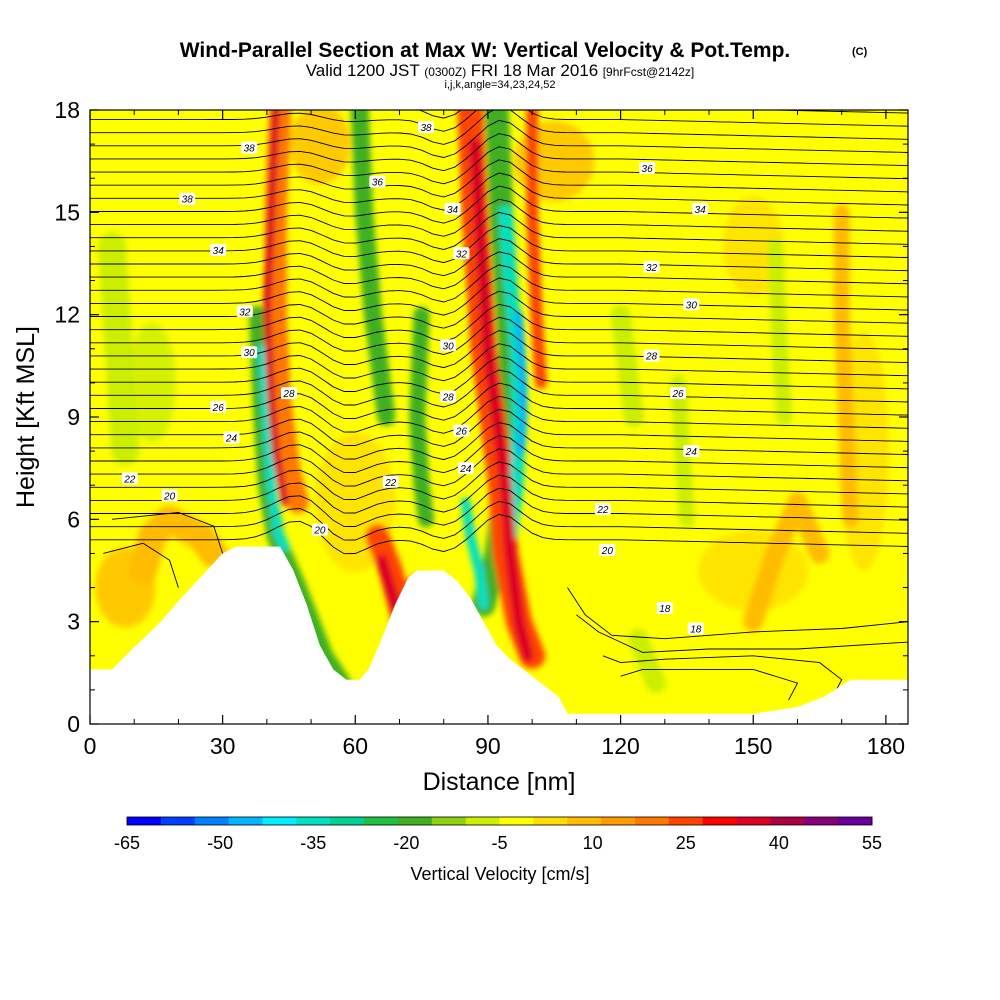 This screenshot has width=1000, height=1000. I want to click on y-tick-label: 3, so click(73, 622).